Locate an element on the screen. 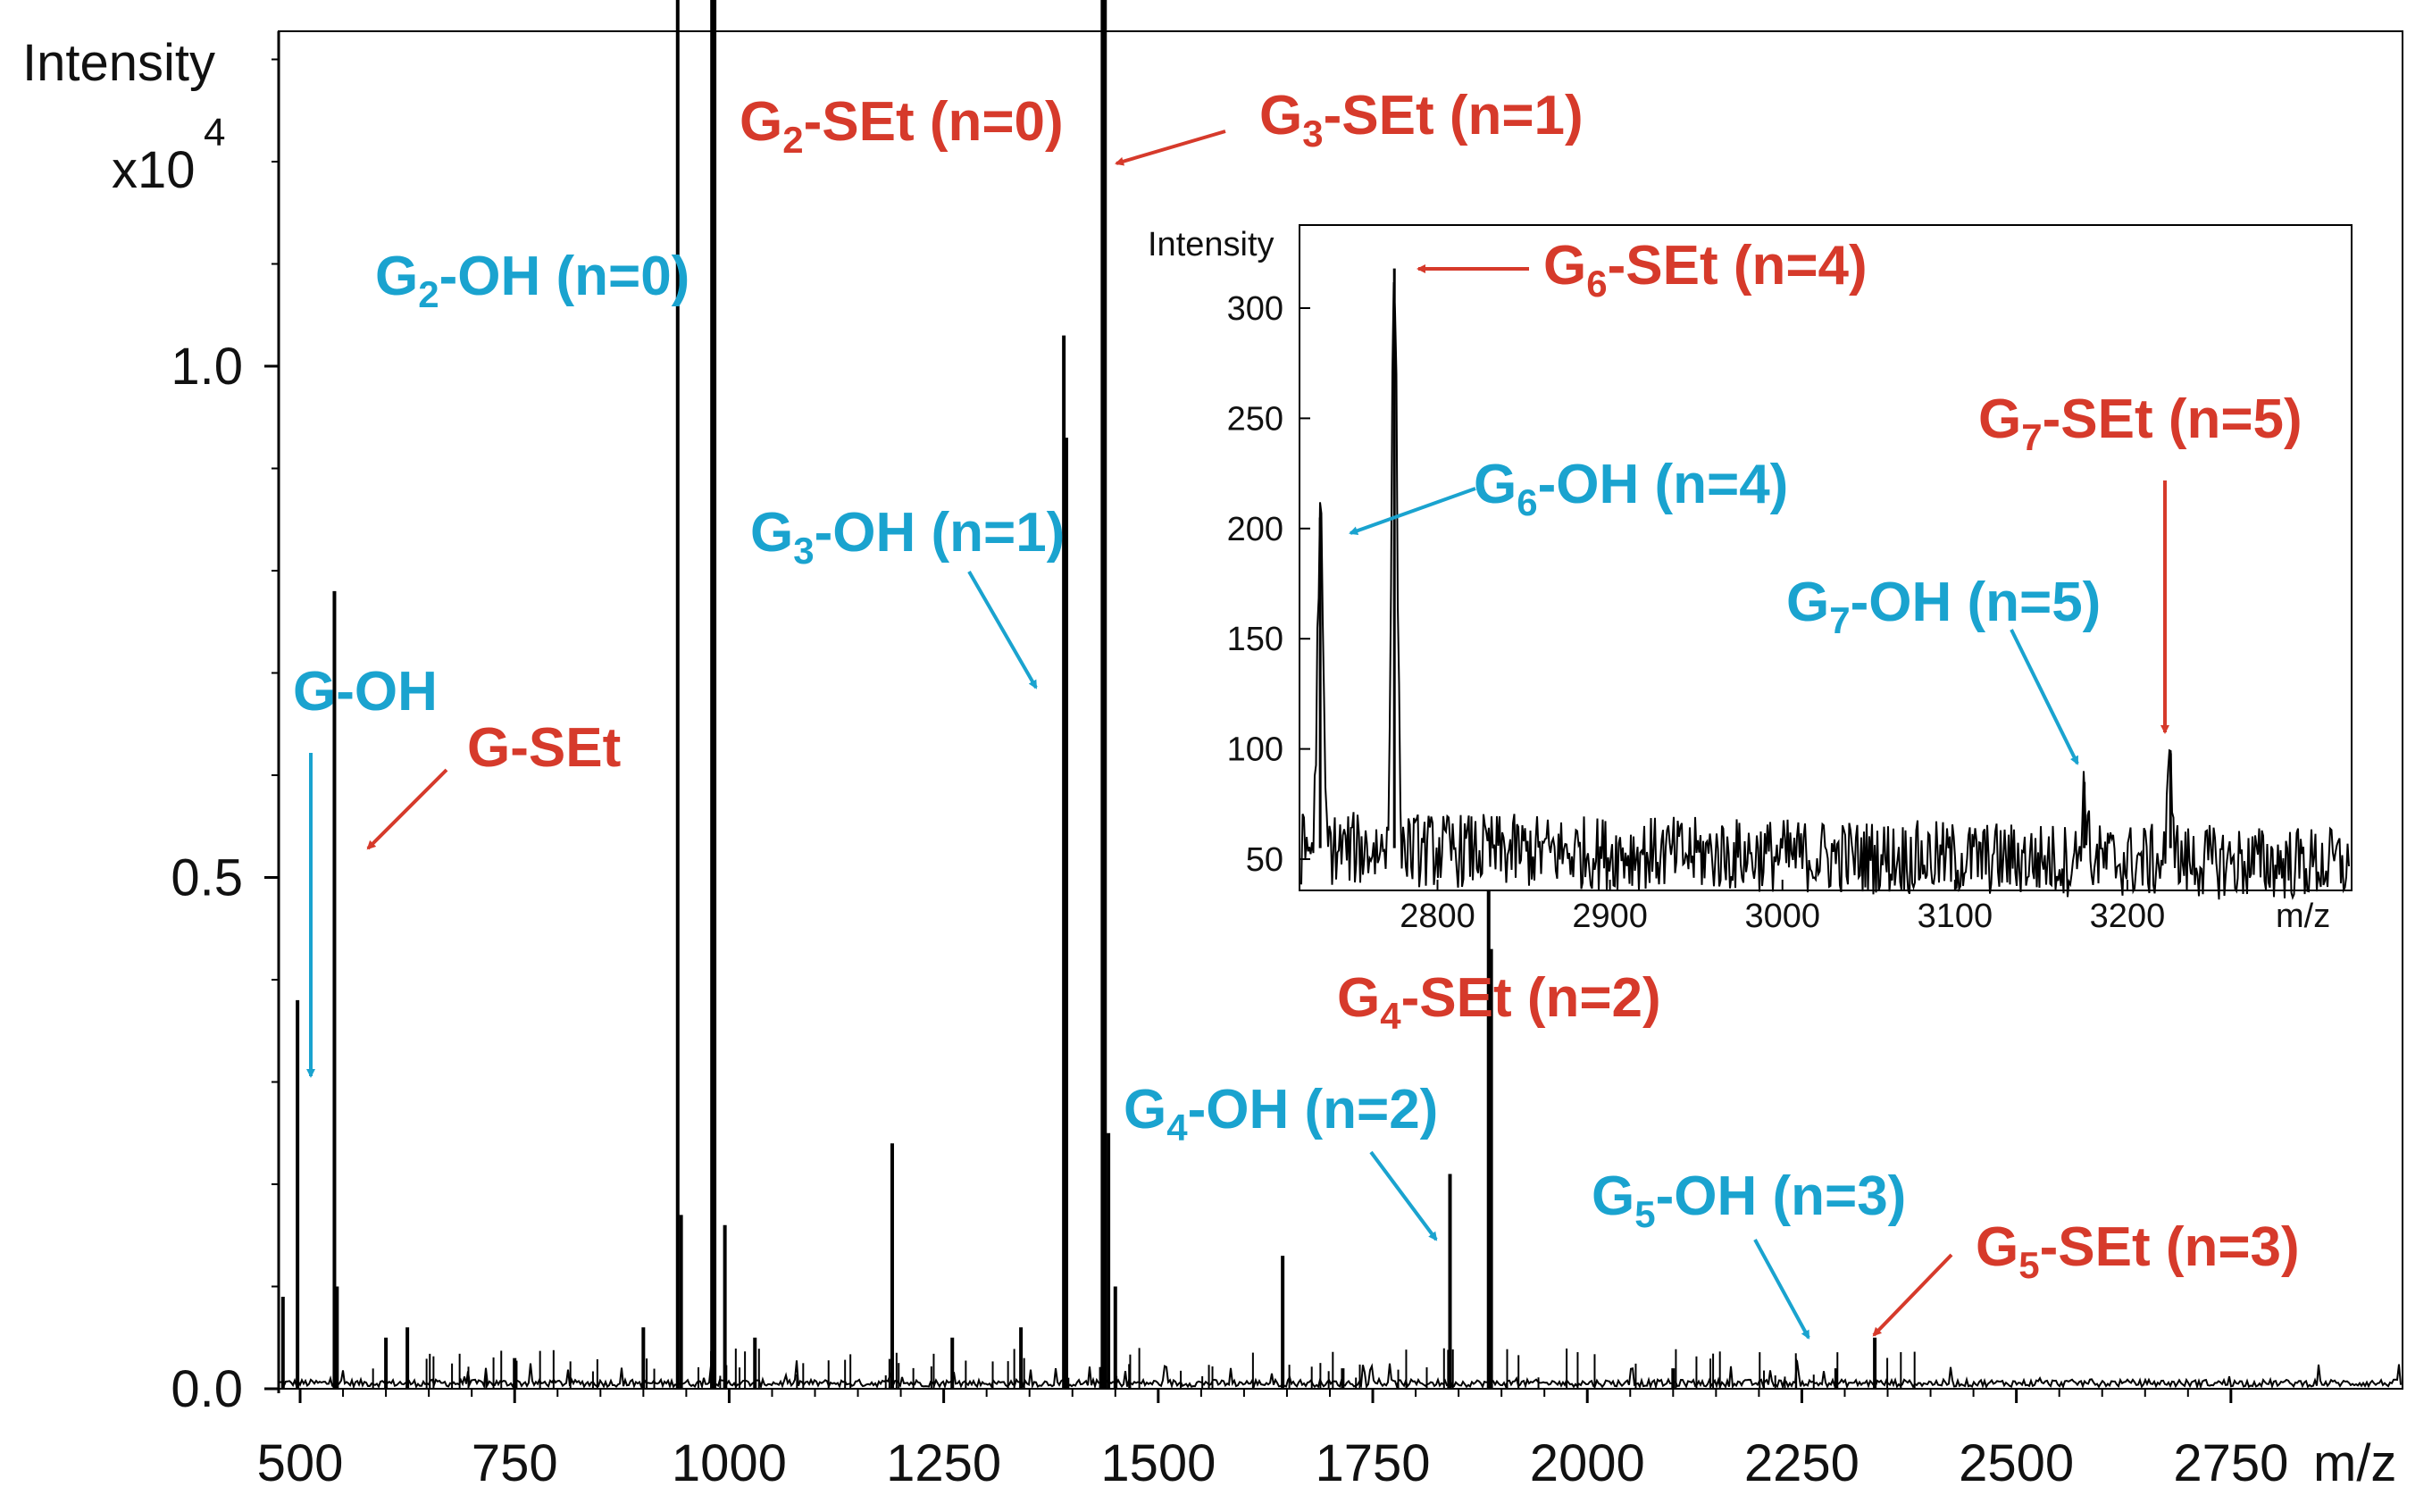  inset-x-tick-label: 2900 is located at coordinates (1610, 916).